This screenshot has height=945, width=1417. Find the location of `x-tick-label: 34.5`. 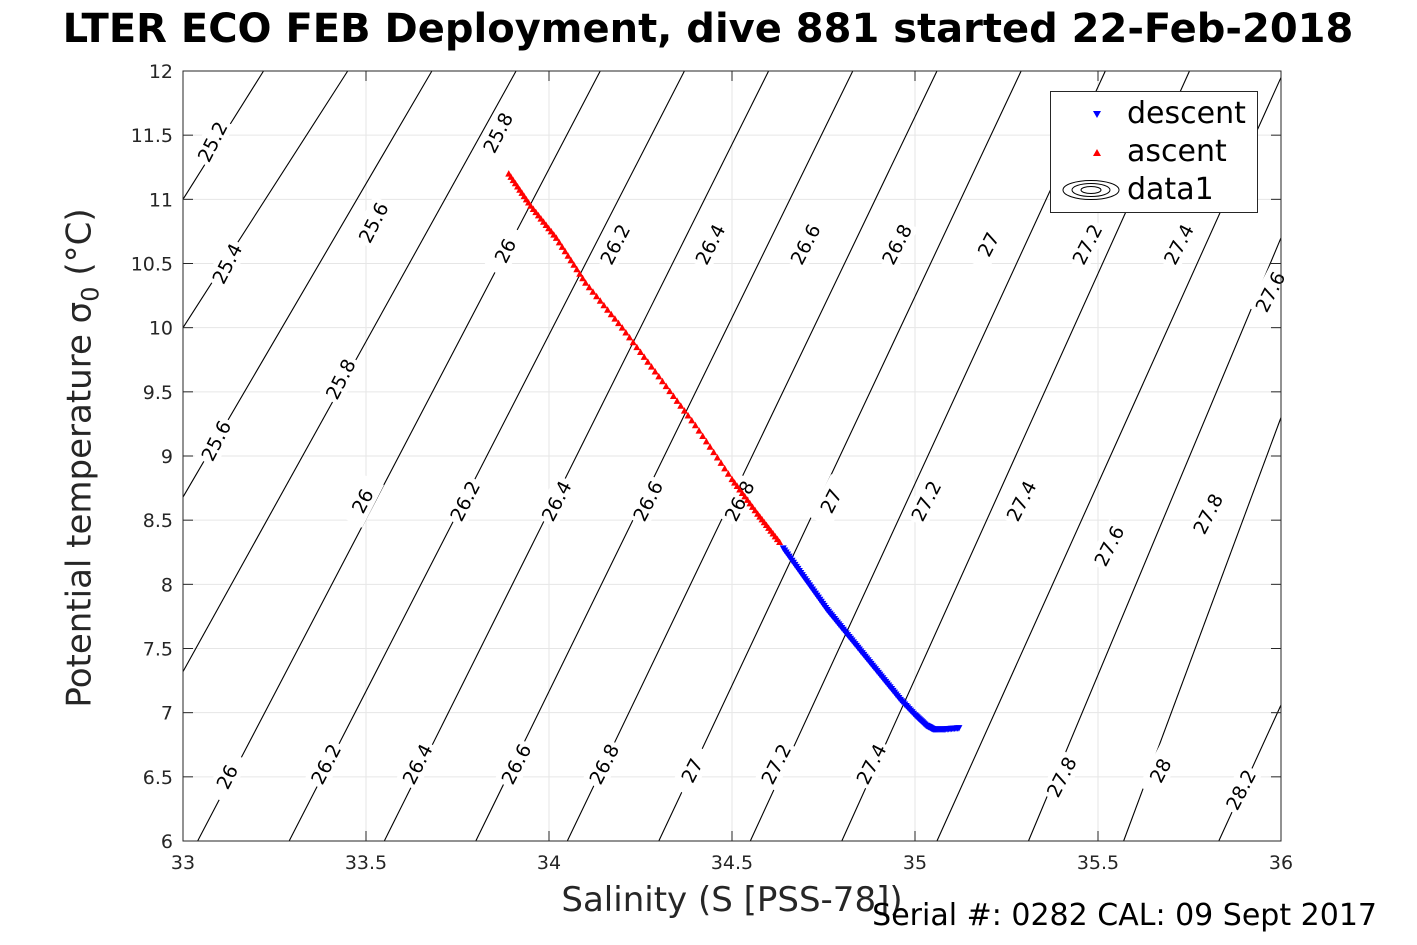

x-tick-label: 34.5 is located at coordinates (732, 863).